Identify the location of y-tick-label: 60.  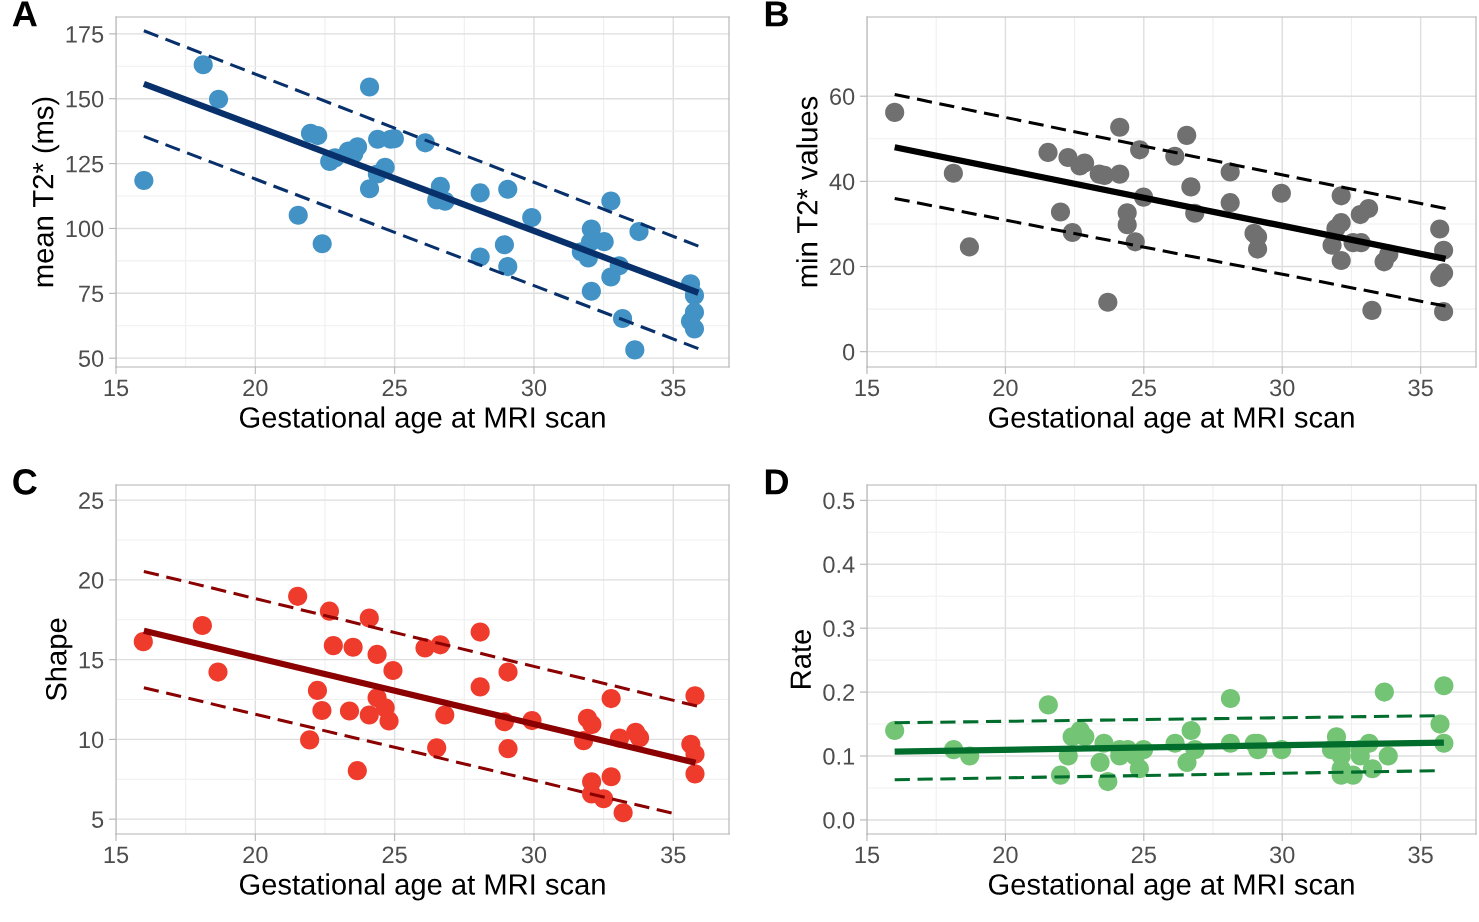
(842, 96).